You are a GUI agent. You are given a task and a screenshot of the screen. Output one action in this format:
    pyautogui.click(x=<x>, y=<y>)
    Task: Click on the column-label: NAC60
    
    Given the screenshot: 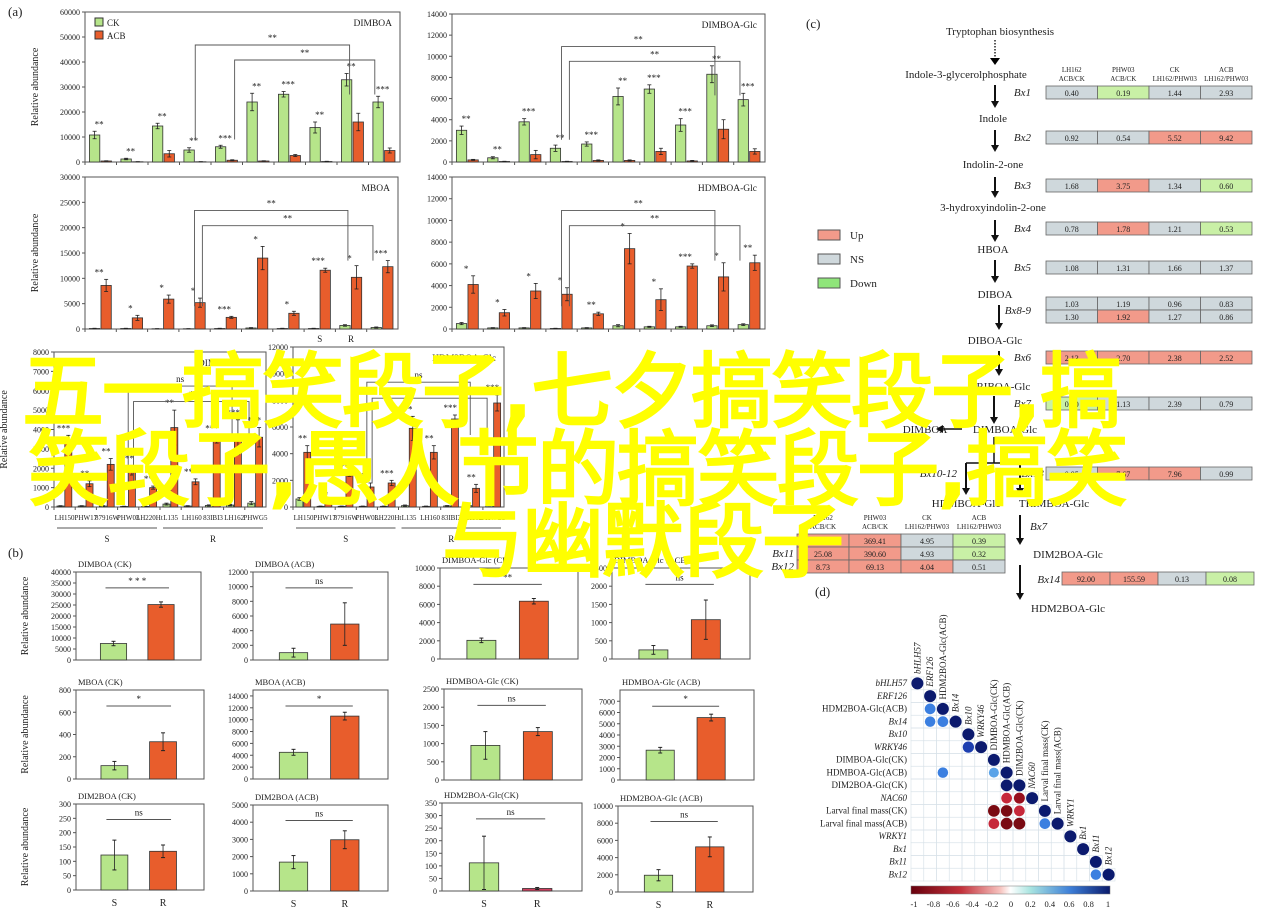 What is the action you would take?
    pyautogui.click(x=1032, y=776)
    